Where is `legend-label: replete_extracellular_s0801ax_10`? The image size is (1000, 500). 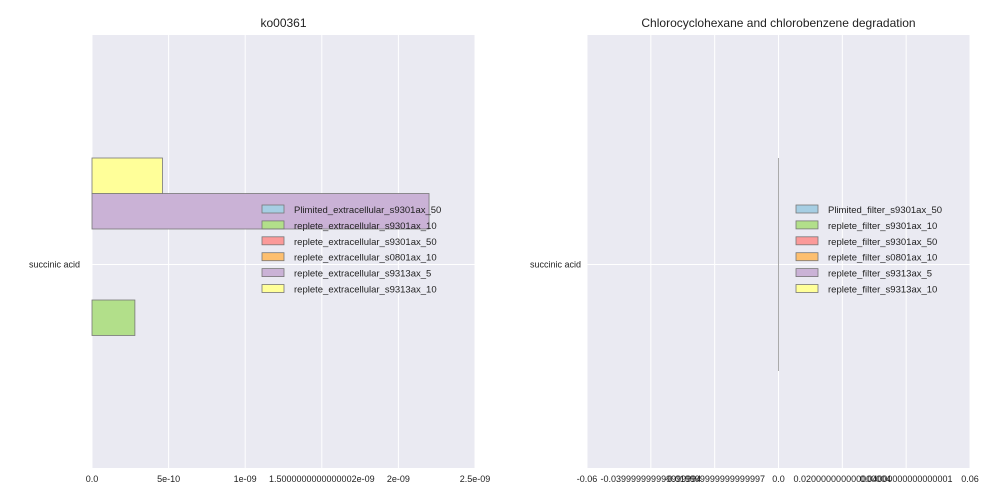
legend-label: replete_extracellular_s0801ax_10 is located at coordinates (365, 258).